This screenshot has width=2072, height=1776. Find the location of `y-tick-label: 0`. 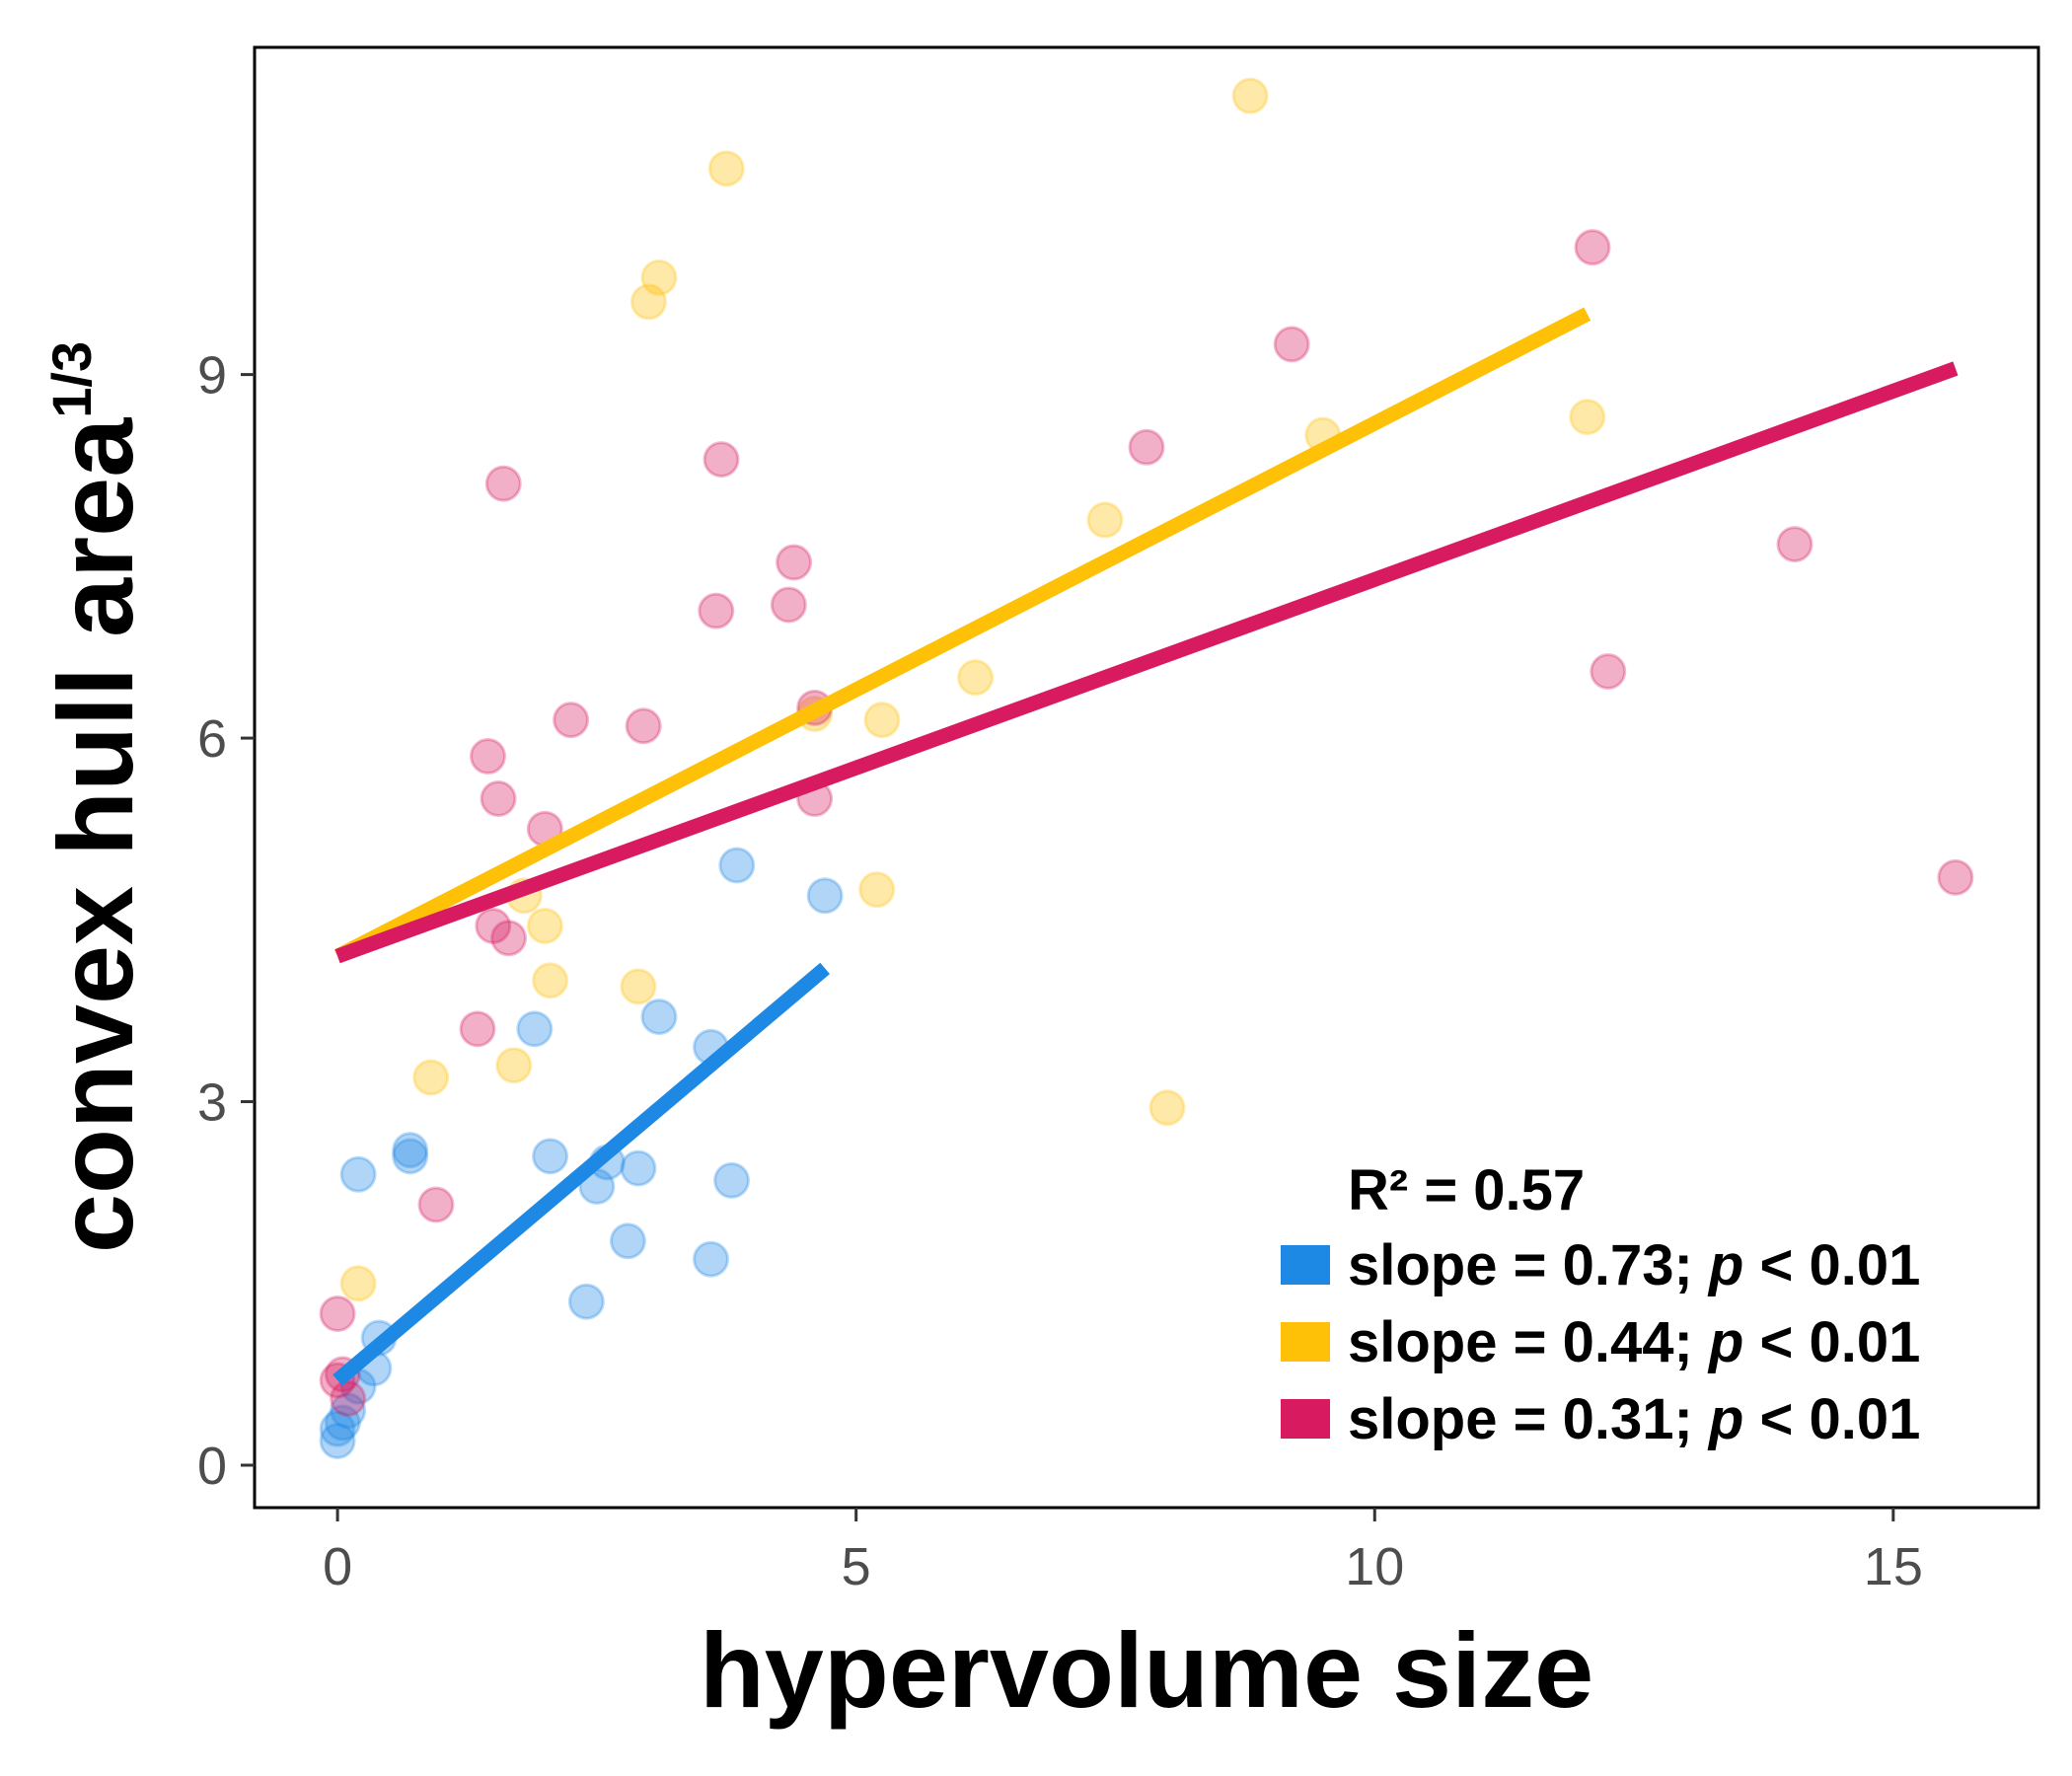

y-tick-label: 0 is located at coordinates (212, 1467).